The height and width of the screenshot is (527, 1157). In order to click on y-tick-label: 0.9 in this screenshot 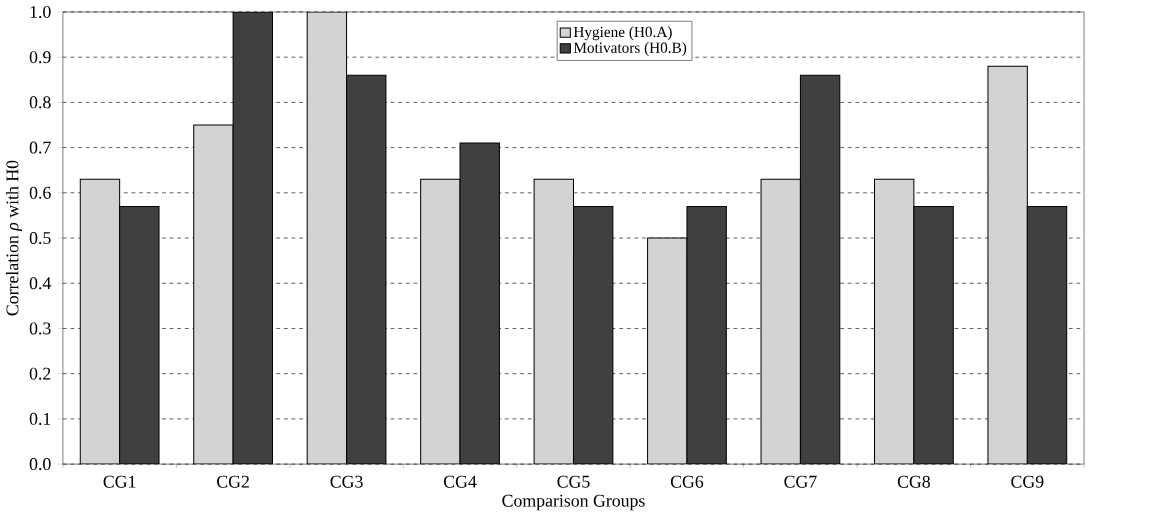, I will do `click(40, 57)`.